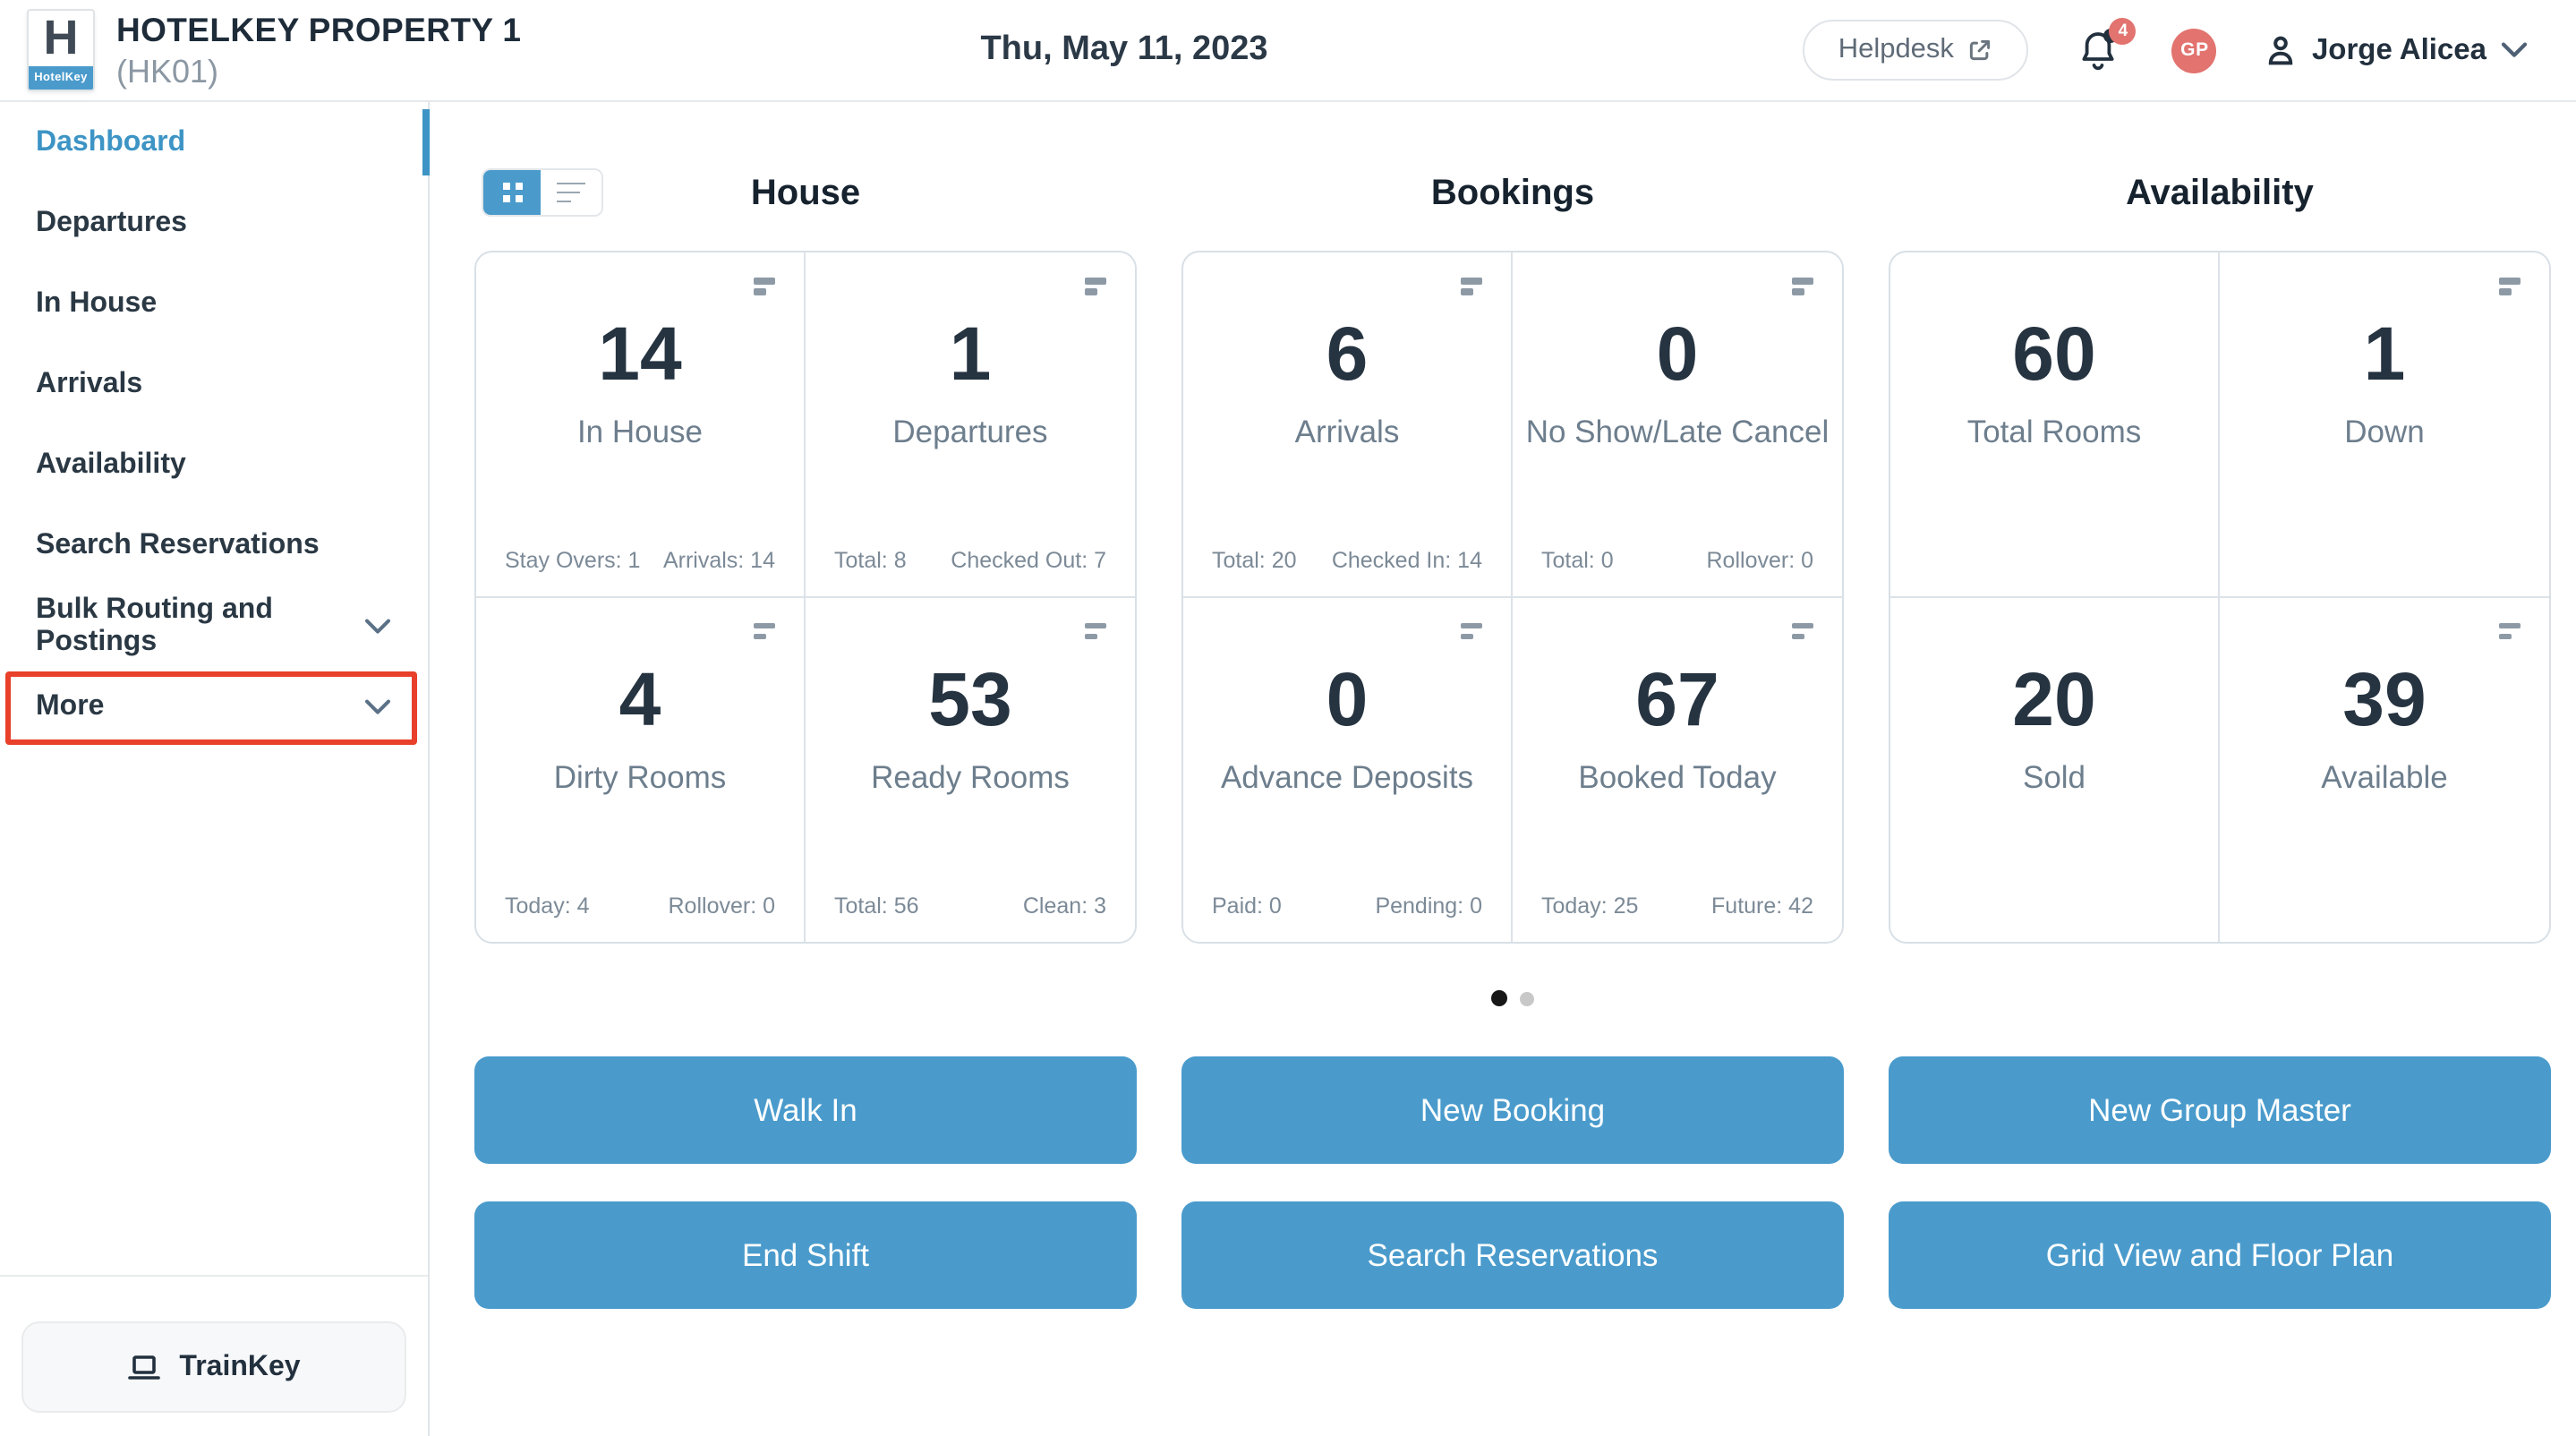  What do you see at coordinates (1028, 559) in the screenshot?
I see `stat-right: Checked Out: 7` at bounding box center [1028, 559].